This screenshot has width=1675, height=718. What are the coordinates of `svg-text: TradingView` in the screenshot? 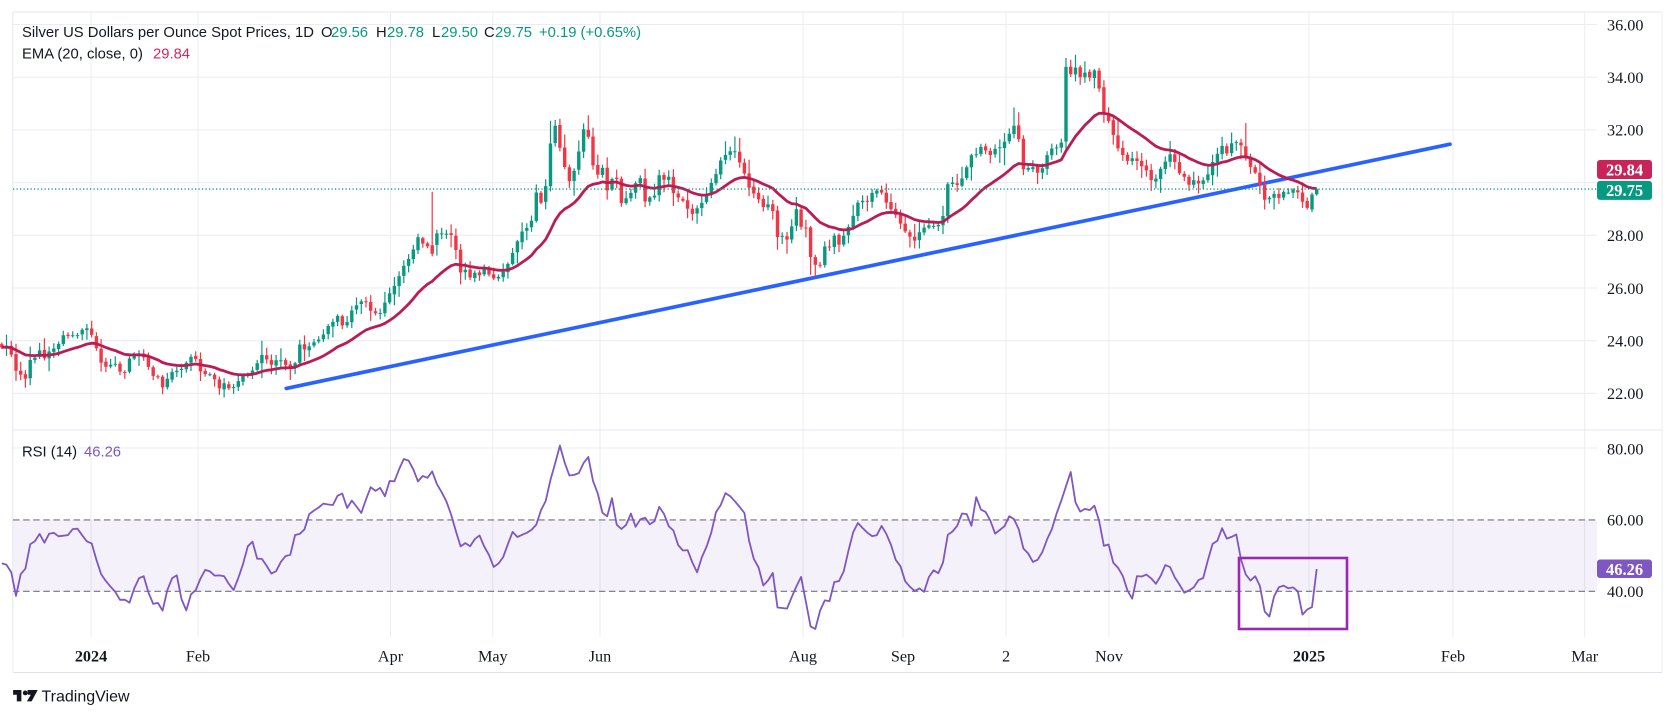 It's located at (86, 697).